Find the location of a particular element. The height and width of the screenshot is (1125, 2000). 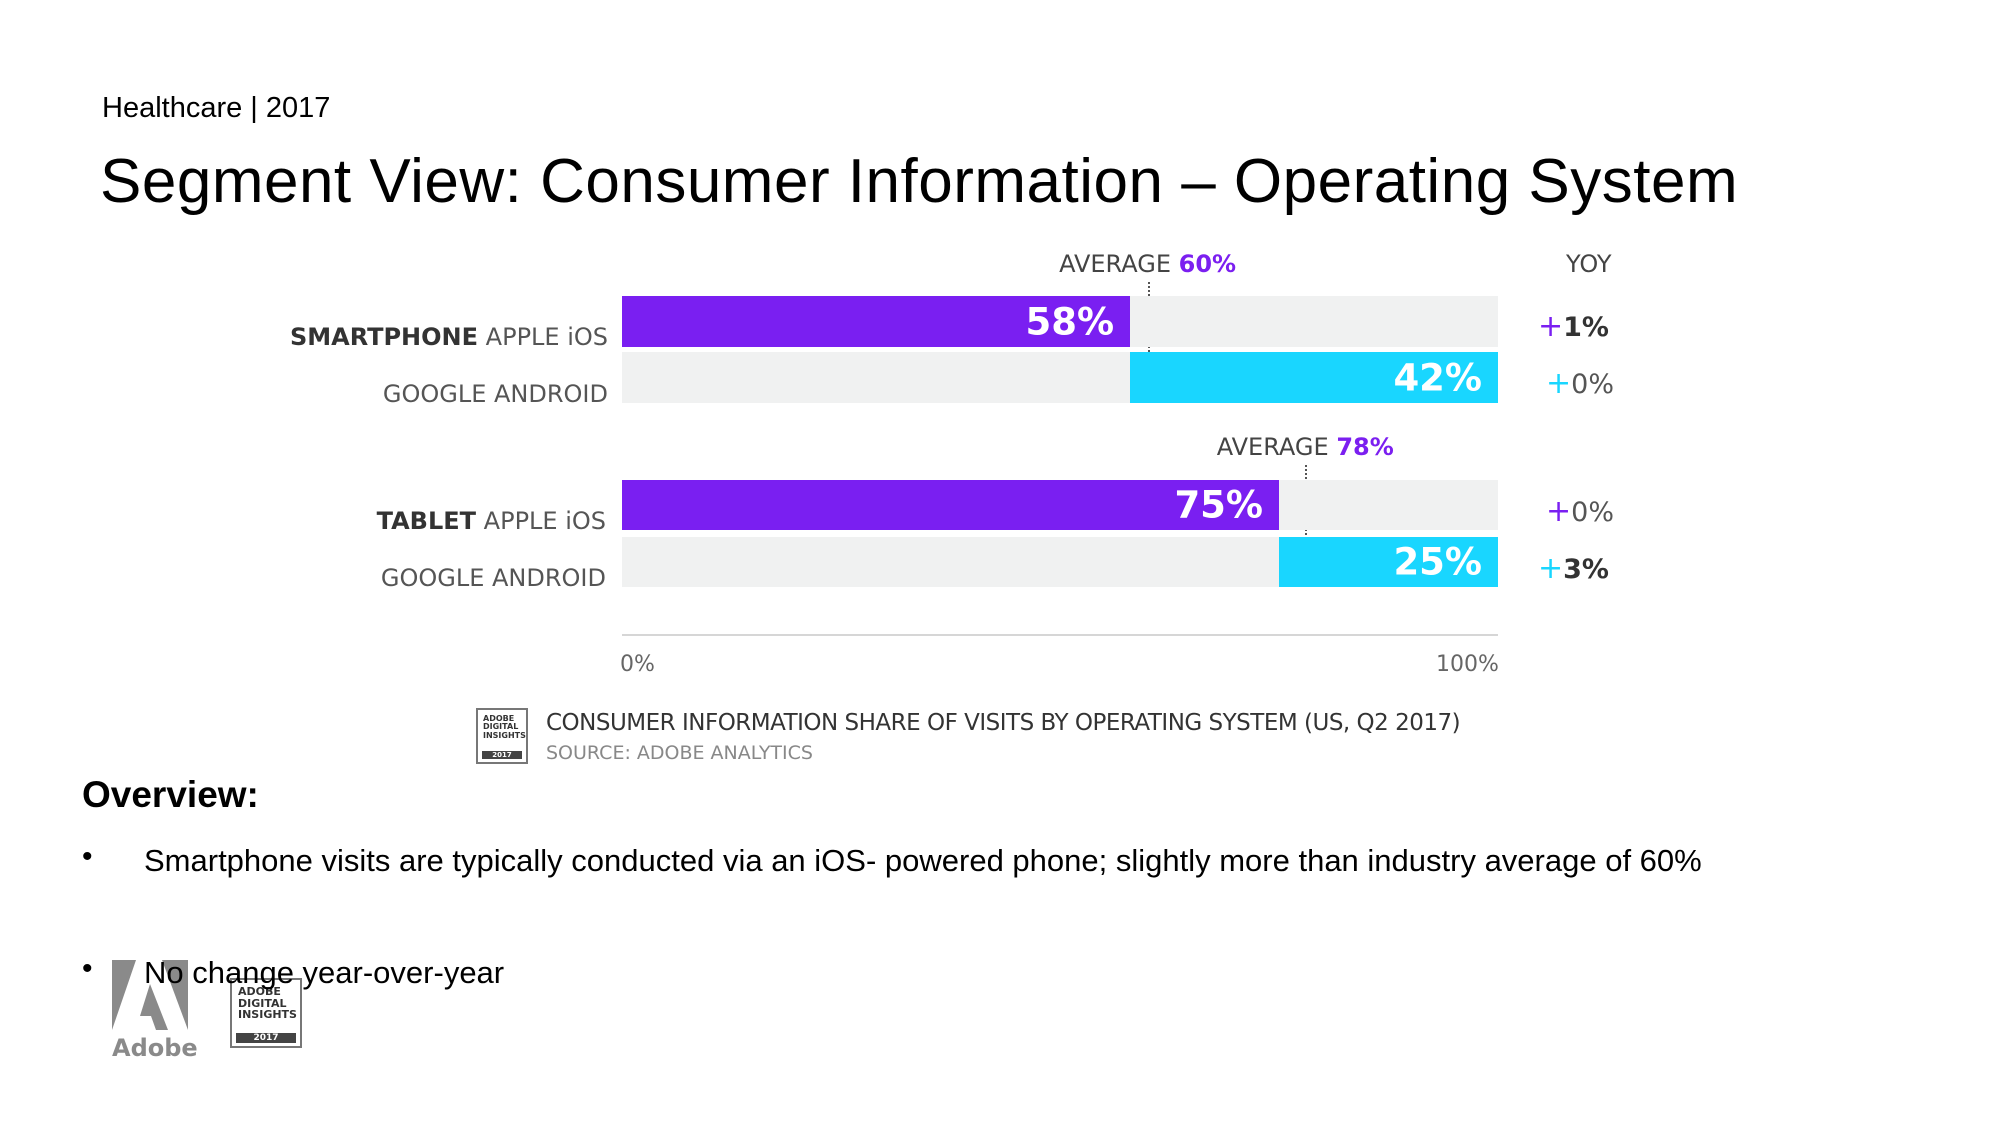

yoy-tablet-android: +3% is located at coordinates (1573, 568).